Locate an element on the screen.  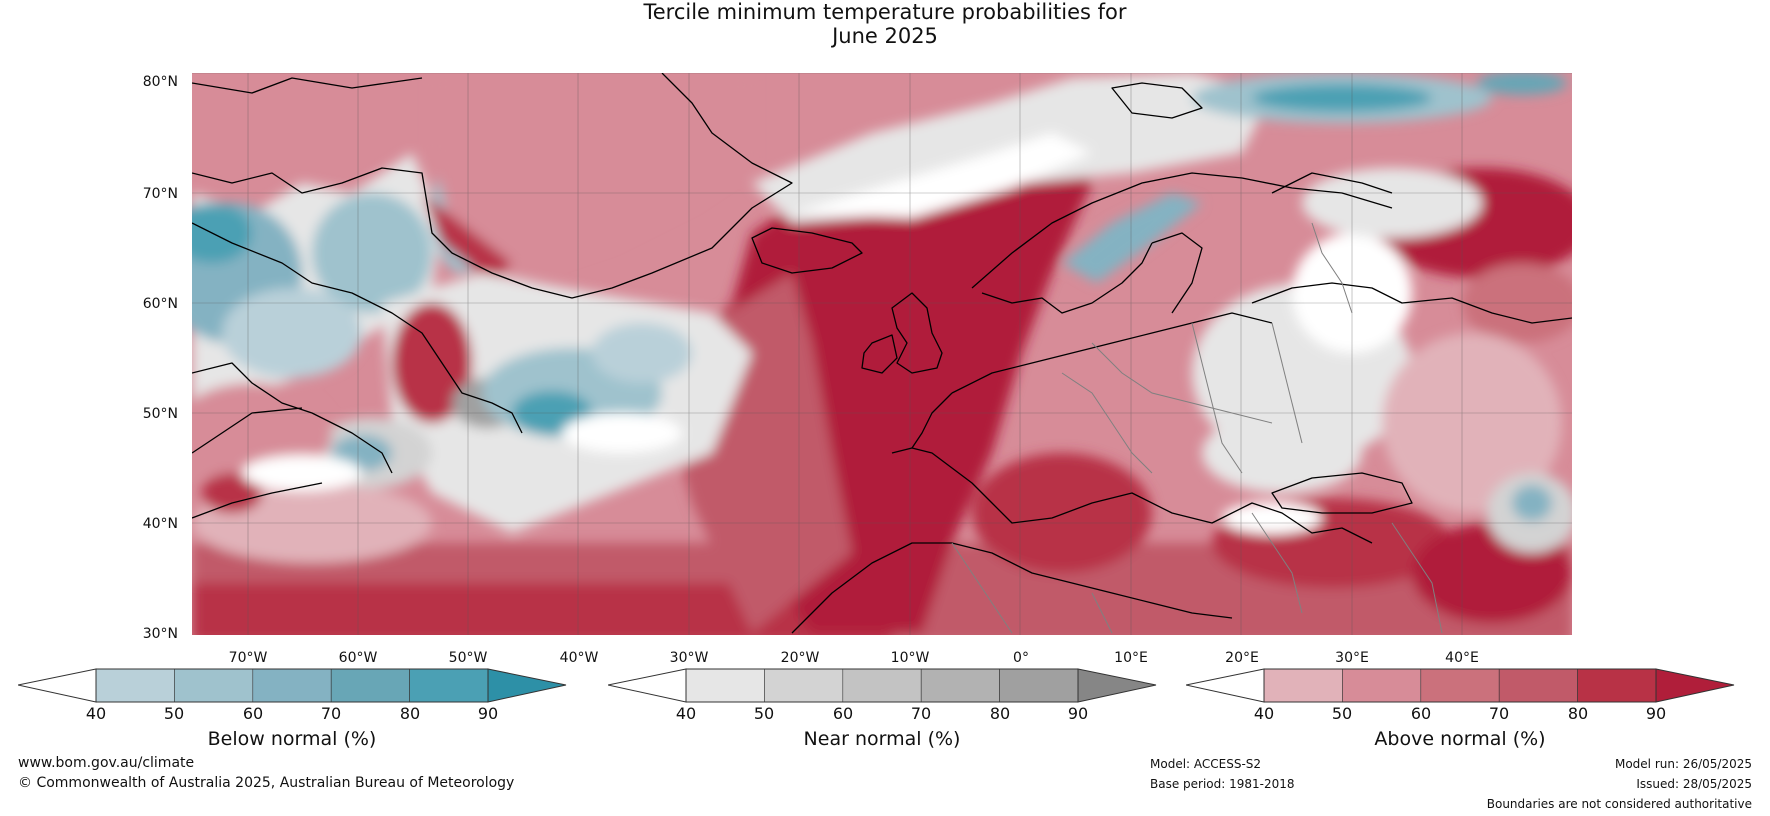
lon-label-70w: 70°W is located at coordinates (248, 658).